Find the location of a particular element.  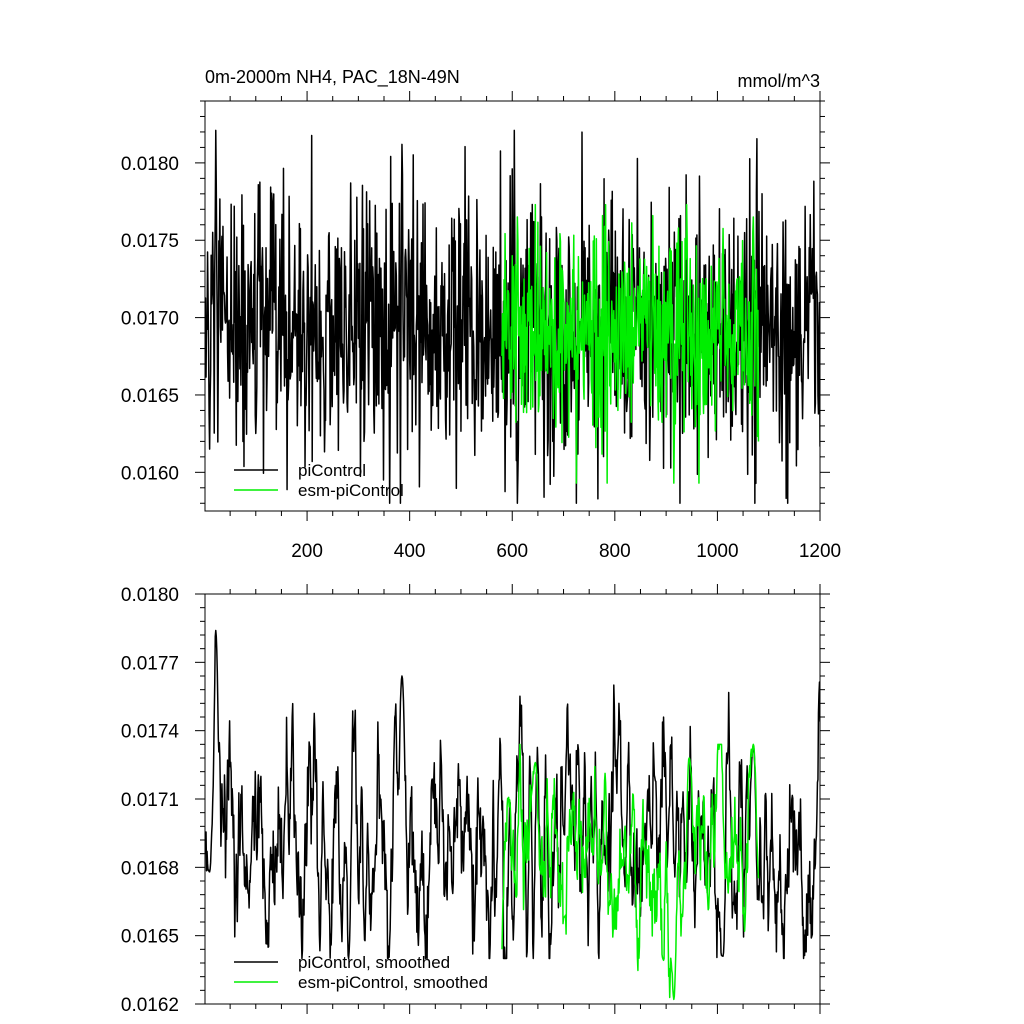

x-tick-label: 800 is located at coordinates (615, 551).